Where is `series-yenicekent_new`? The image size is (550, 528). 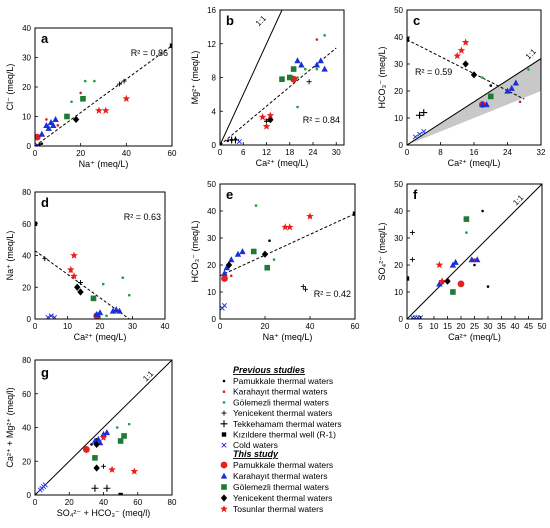 series-yenicekent_new is located at coordinates (76, 119).